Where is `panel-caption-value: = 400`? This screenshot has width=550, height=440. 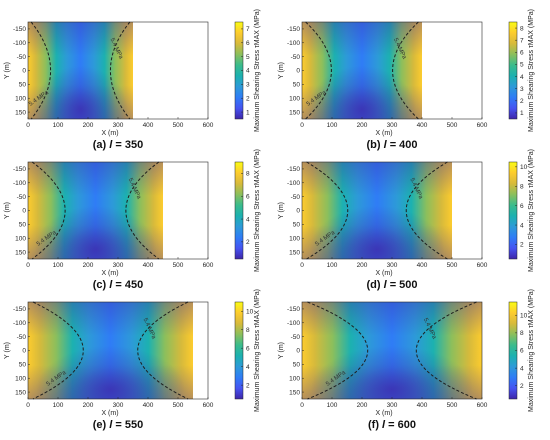
panel-caption-value: = 400 is located at coordinates (402, 145).